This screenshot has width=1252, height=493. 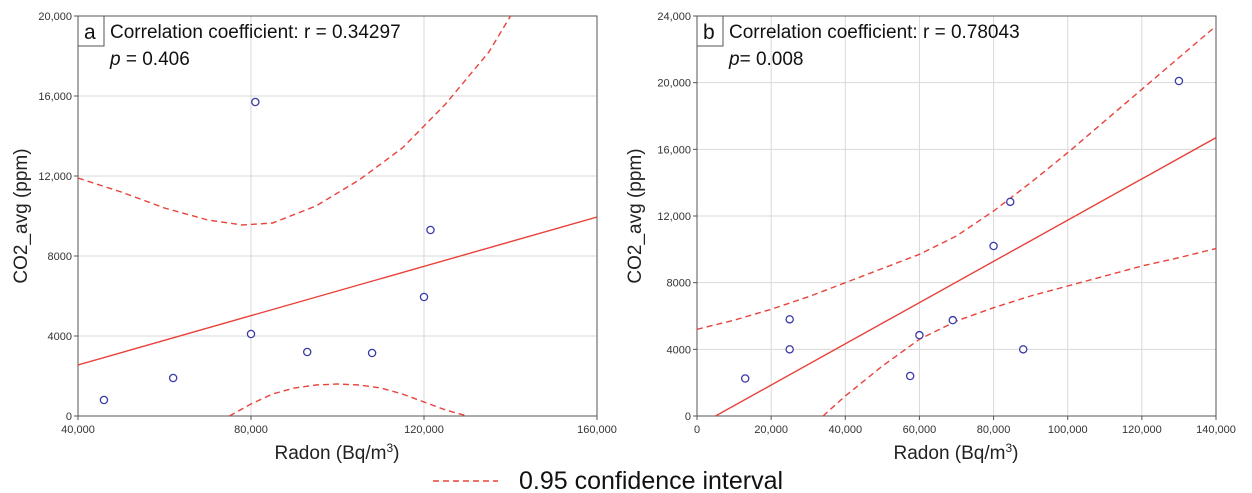 I want to click on y-tick-label-b-2: 8000, so click(x=679, y=284).